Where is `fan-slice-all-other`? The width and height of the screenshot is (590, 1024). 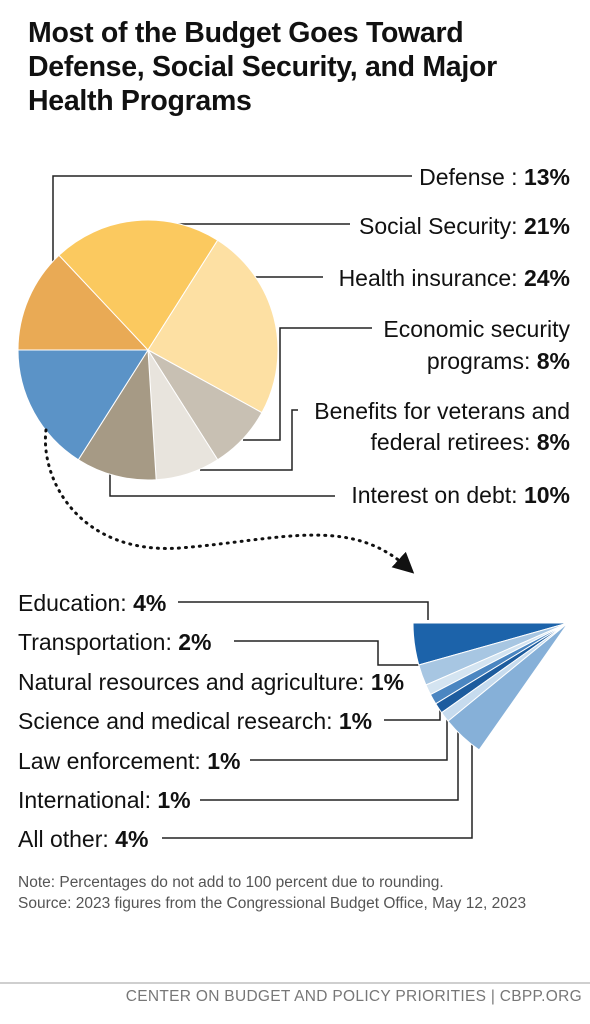 fan-slice-all-other is located at coordinates (508, 686).